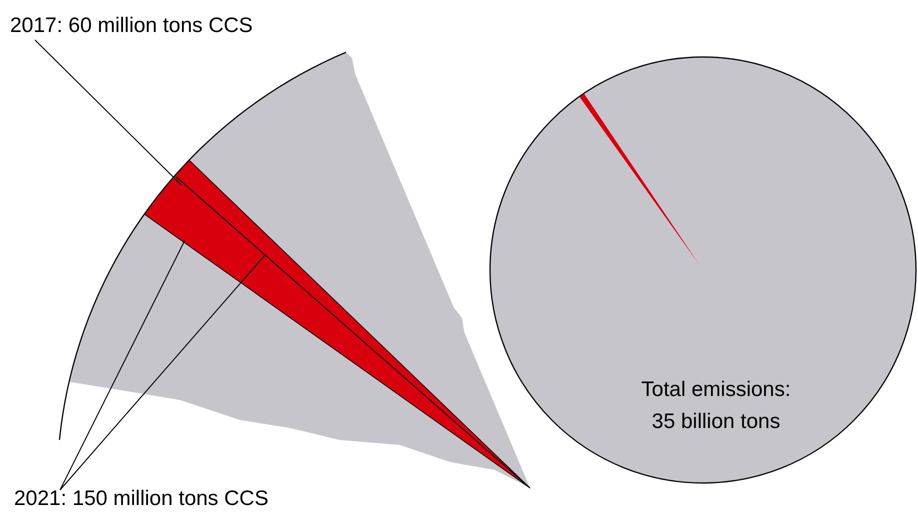  I want to click on text: Total emissions: 35 billion tons, so click(716, 405).